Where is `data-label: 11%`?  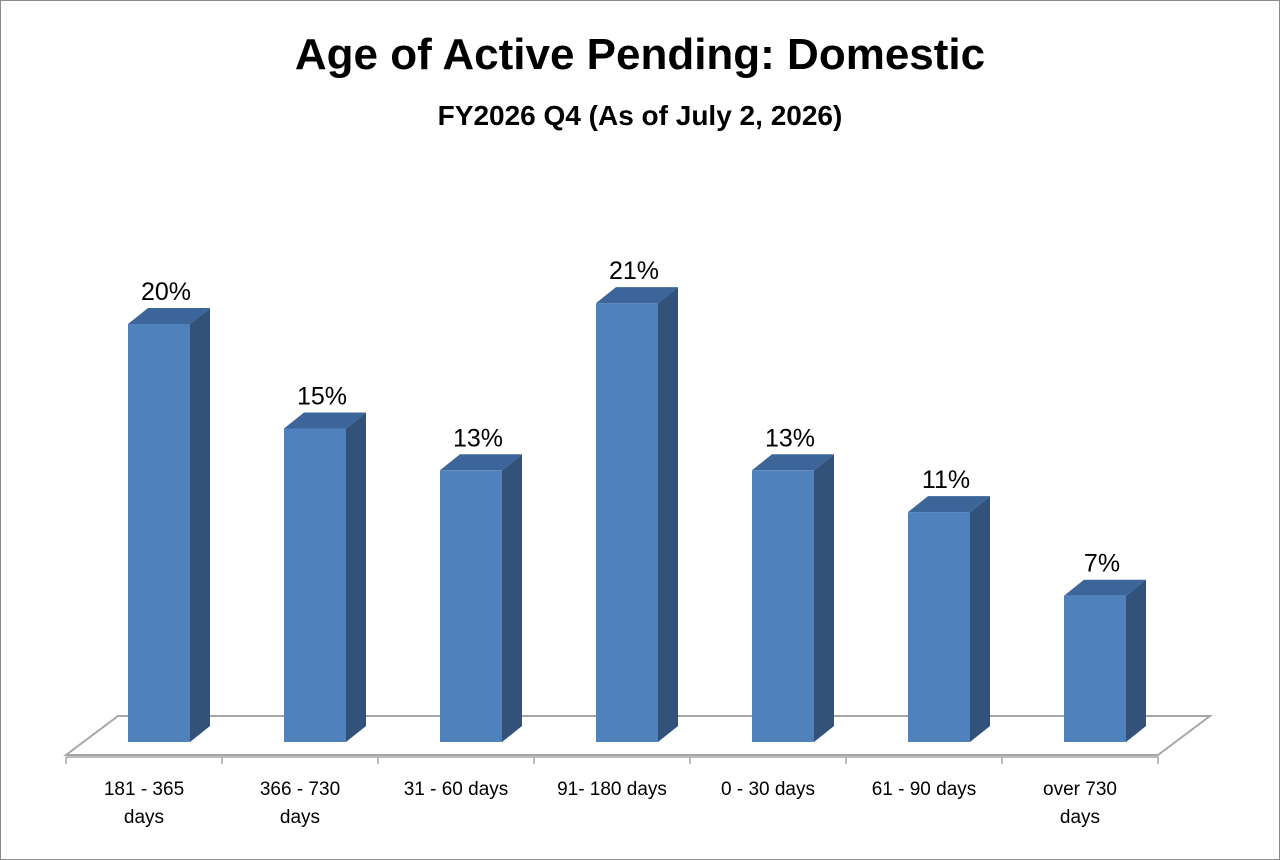
data-label: 11% is located at coordinates (946, 480).